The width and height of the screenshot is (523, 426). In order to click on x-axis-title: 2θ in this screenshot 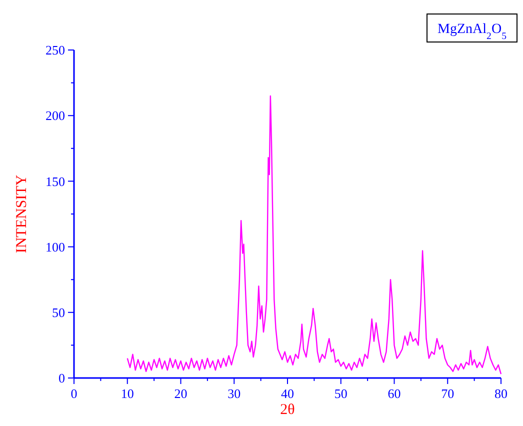, I will do `click(287, 410)`.